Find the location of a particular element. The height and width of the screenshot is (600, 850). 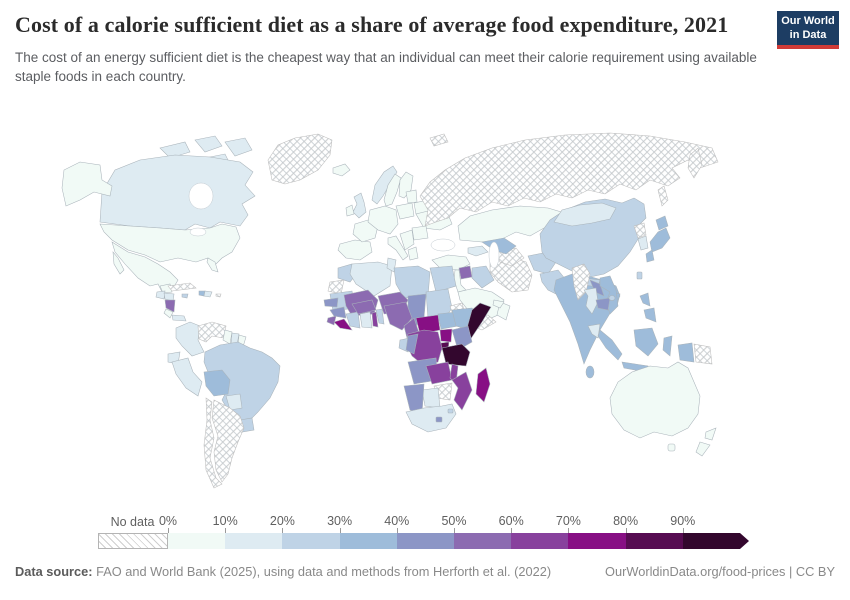

region-algeria is located at coordinates (371, 279).